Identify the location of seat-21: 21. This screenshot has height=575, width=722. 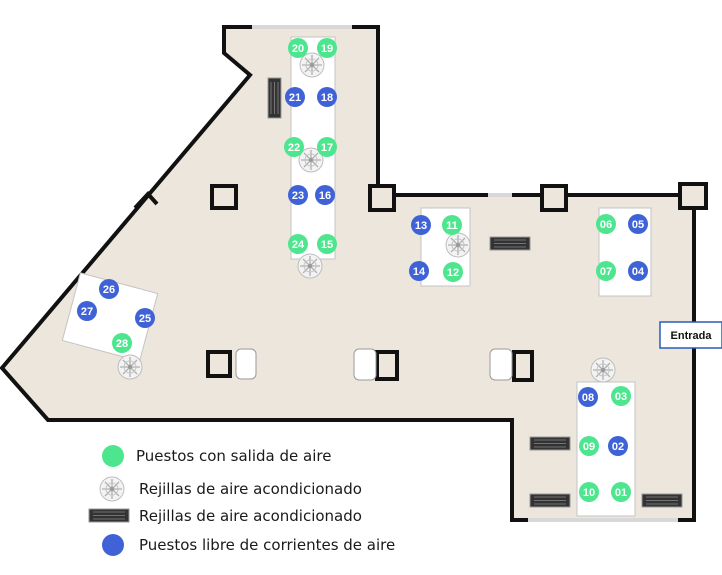
(295, 97).